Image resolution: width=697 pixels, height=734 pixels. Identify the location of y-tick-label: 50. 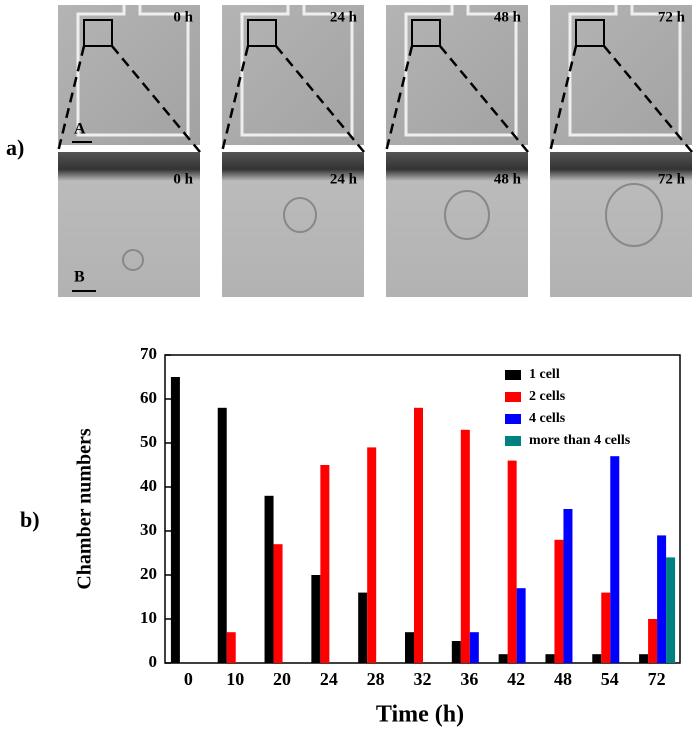
(148, 441).